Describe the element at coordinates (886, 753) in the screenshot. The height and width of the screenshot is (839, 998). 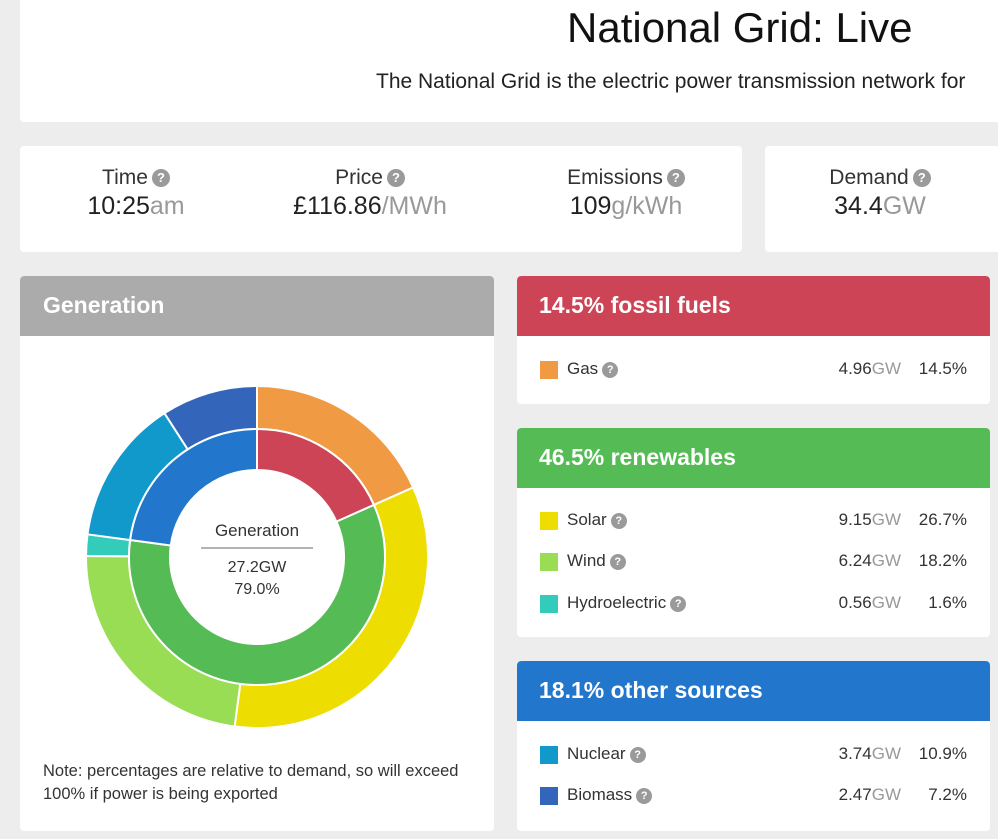
I see `nuclear-gw-unit: GW` at that location.